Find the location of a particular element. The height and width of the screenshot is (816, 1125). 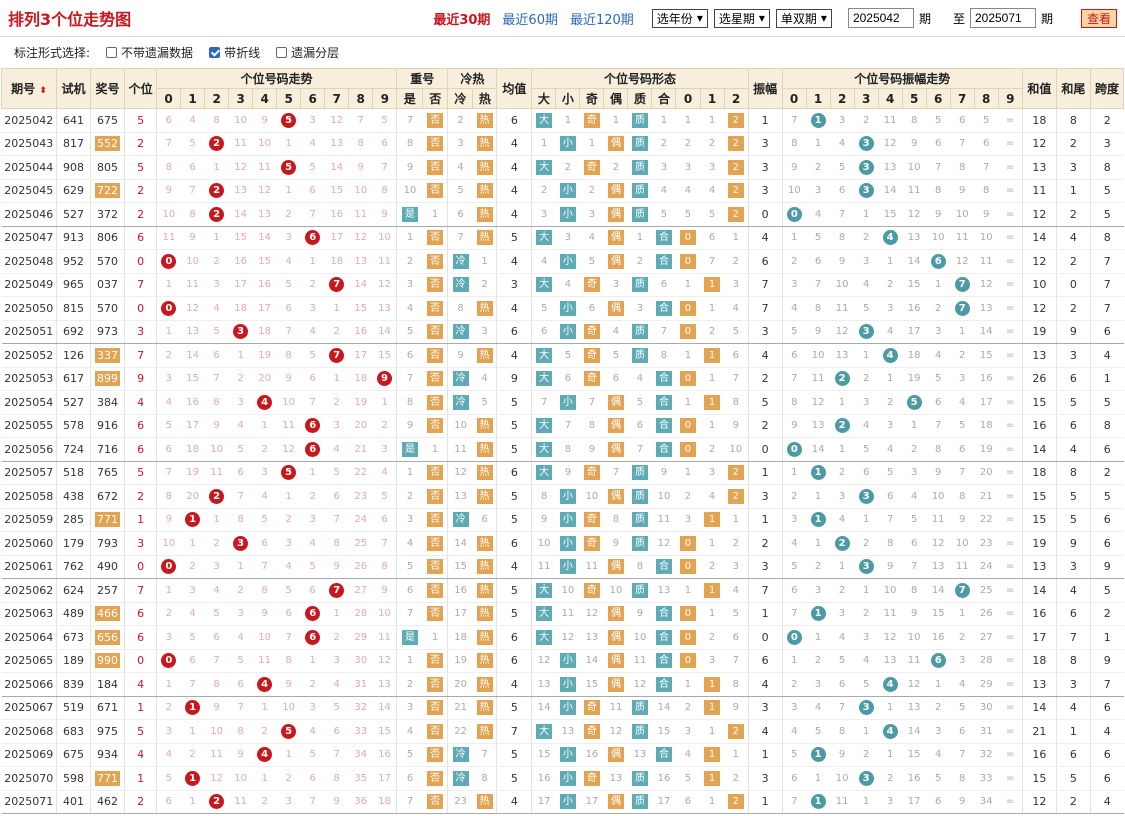

big-cell: 13 is located at coordinates (543, 684).